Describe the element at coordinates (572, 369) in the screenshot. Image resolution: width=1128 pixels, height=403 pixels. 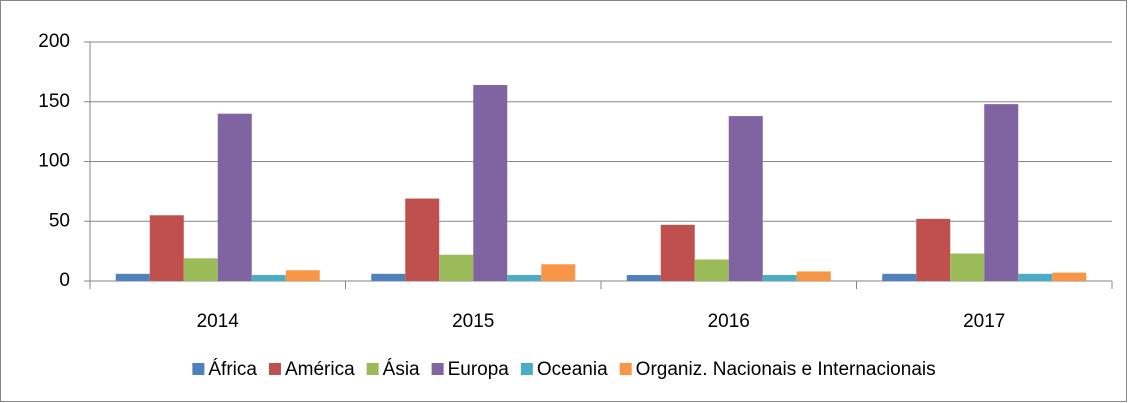
I see `legend-label: Oceania` at that location.